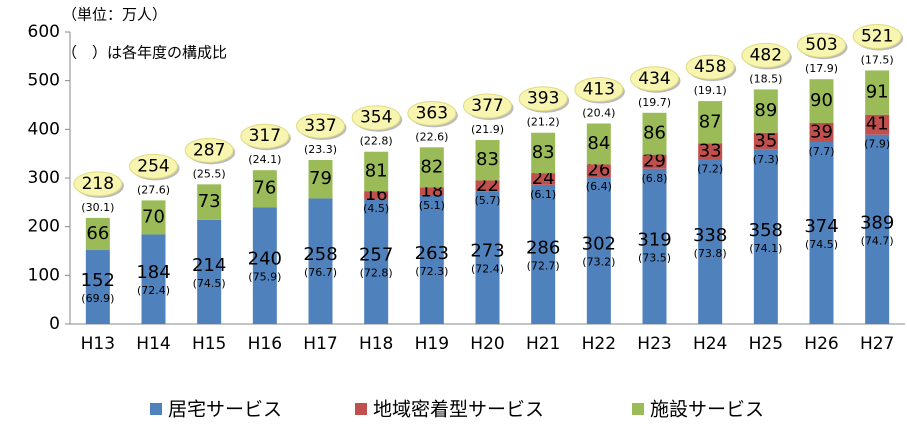 The image size is (907, 425). Describe the element at coordinates (821, 68) in the screenshot. I see `share-label: (17.9)` at that location.